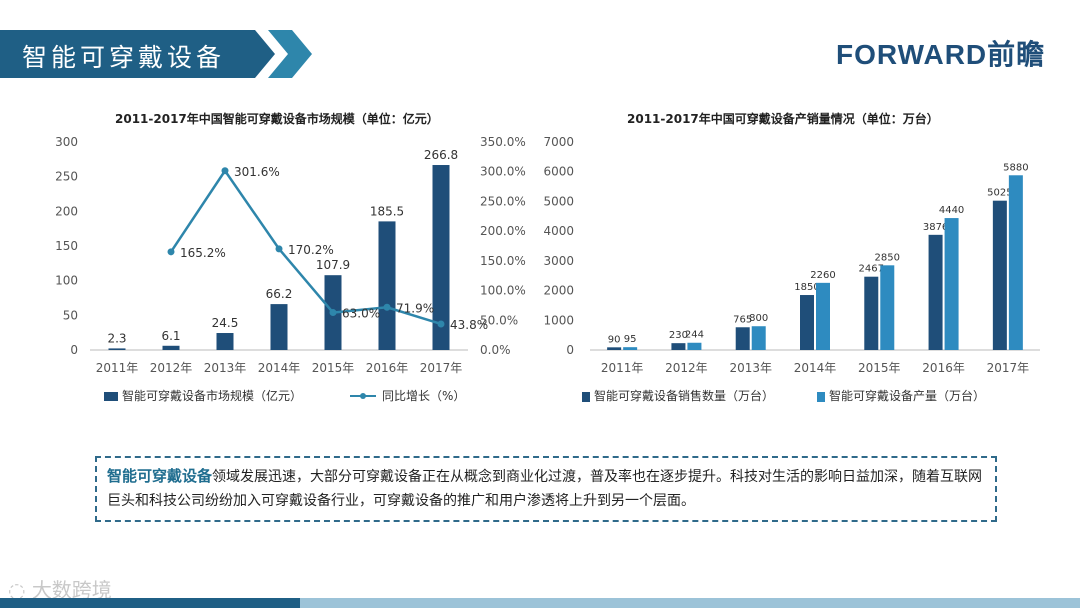 The image size is (1080, 608). I want to click on y-tick-label: 7000, so click(558, 142).